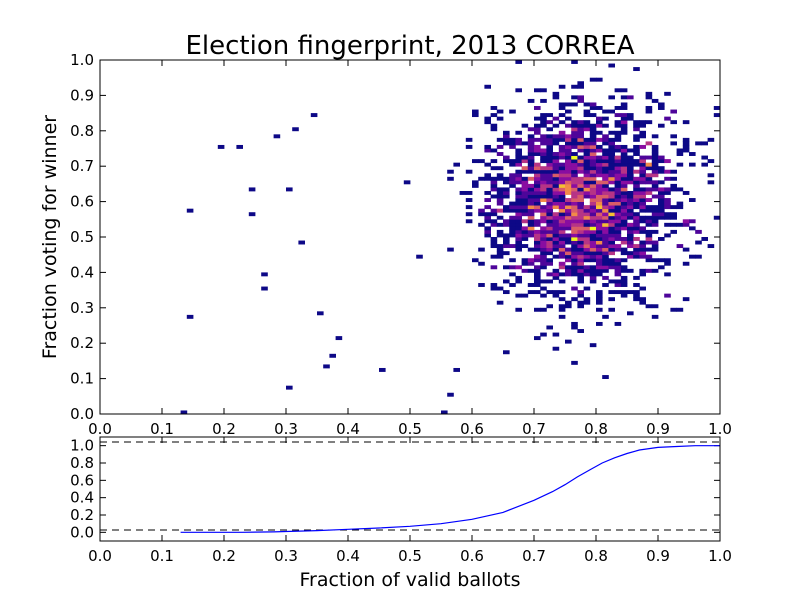 Image resolution: width=800 pixels, height=600 pixels. Describe the element at coordinates (82, 237) in the screenshot. I see `heatmap-y-tick-labels: 0.0 0.1 0.2 0.3 0.4 0.5 0.6 0.7 0.8 0.9 1.0` at that location.